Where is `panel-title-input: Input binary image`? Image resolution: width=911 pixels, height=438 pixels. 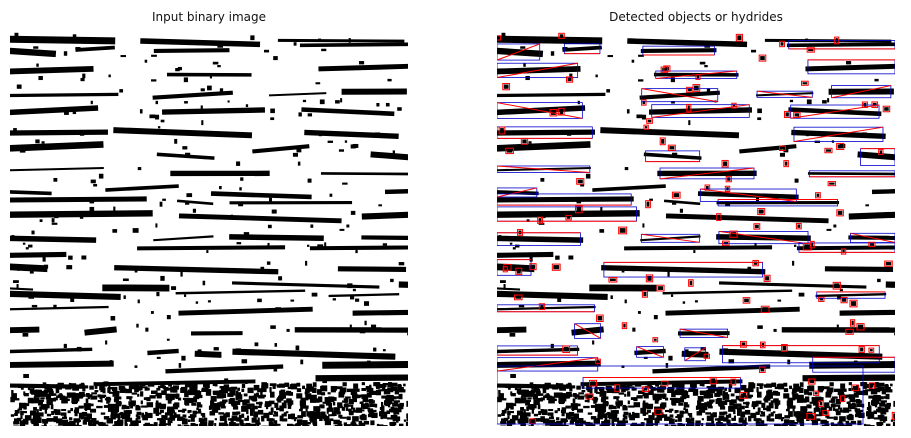
panel-title-input: Input binary image is located at coordinates (209, 17).